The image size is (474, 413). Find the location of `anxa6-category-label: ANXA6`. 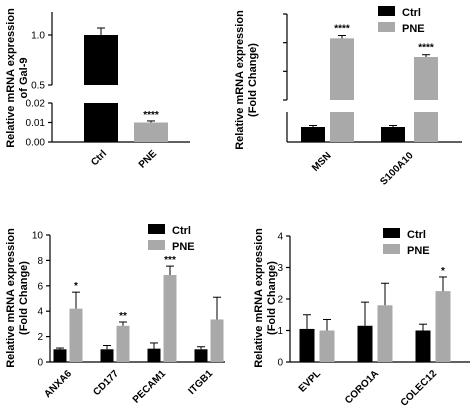

anxa6-category-label: ANXA6 is located at coordinates (58, 384).